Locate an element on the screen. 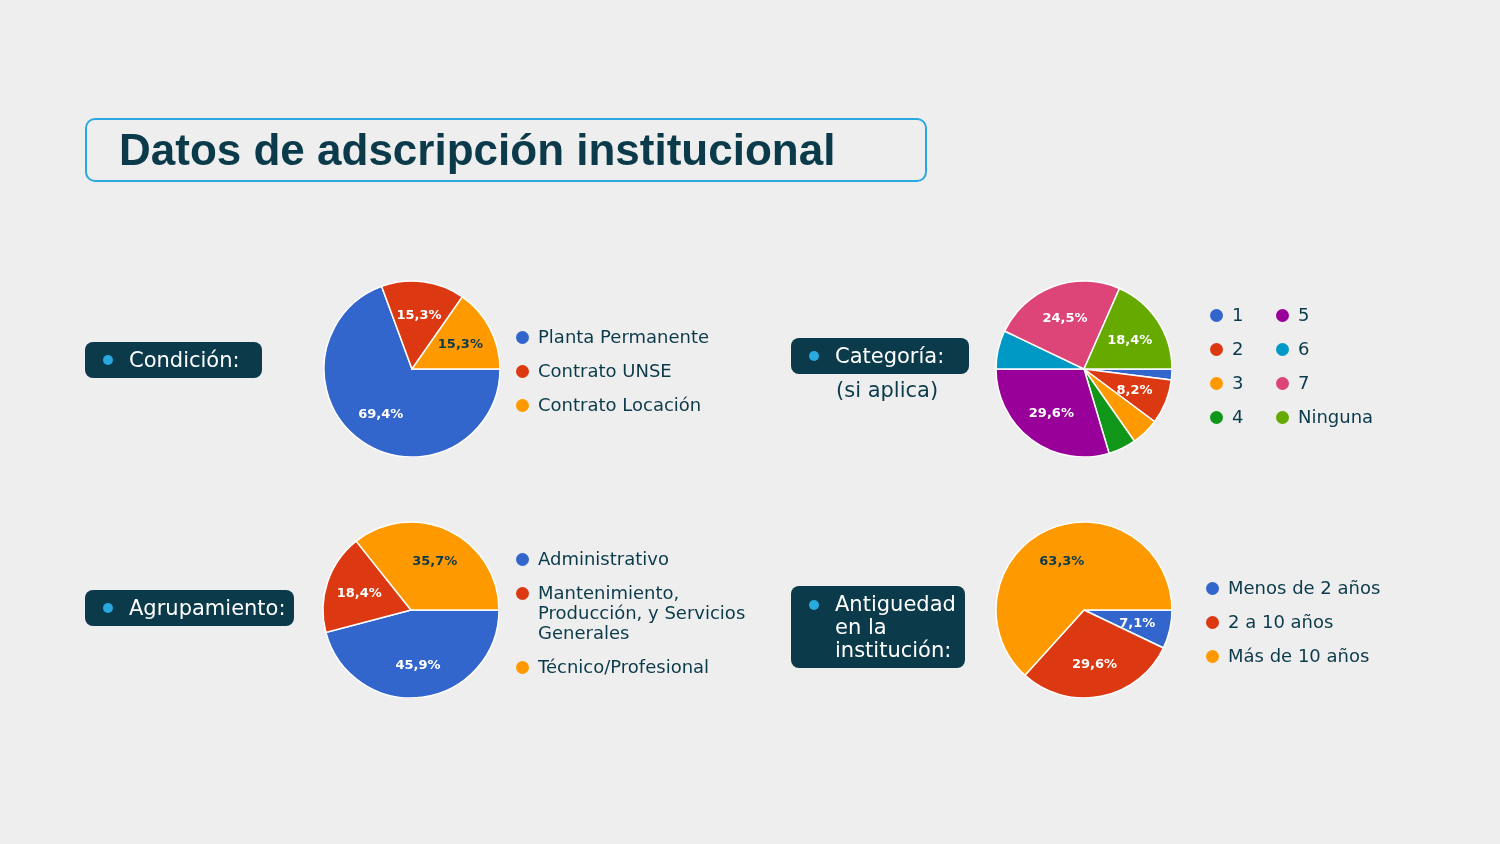 The height and width of the screenshot is (844, 1500). legend-label: Ninguna is located at coordinates (1336, 416).